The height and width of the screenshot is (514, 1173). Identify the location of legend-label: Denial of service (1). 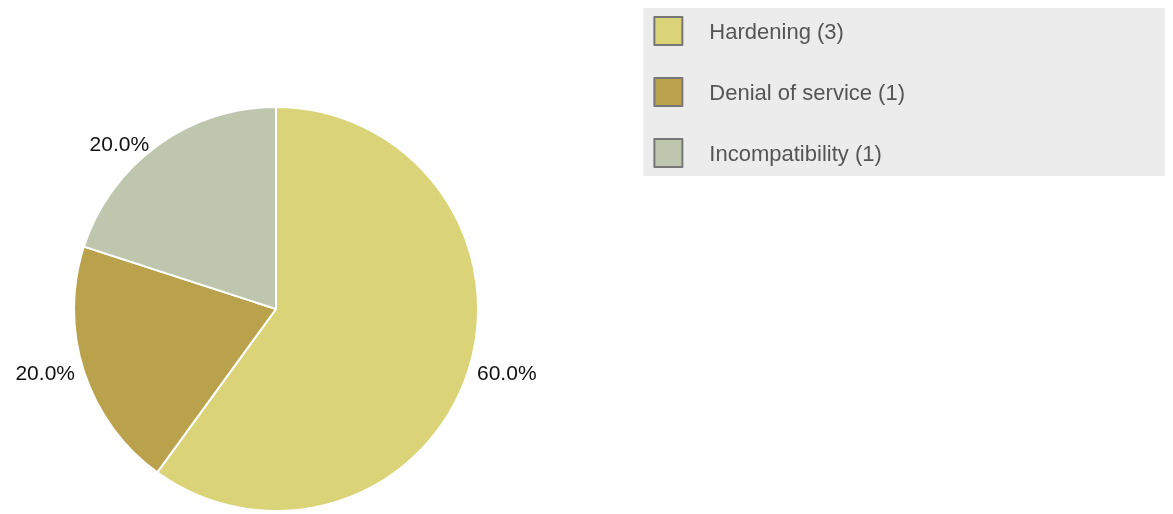
(807, 92).